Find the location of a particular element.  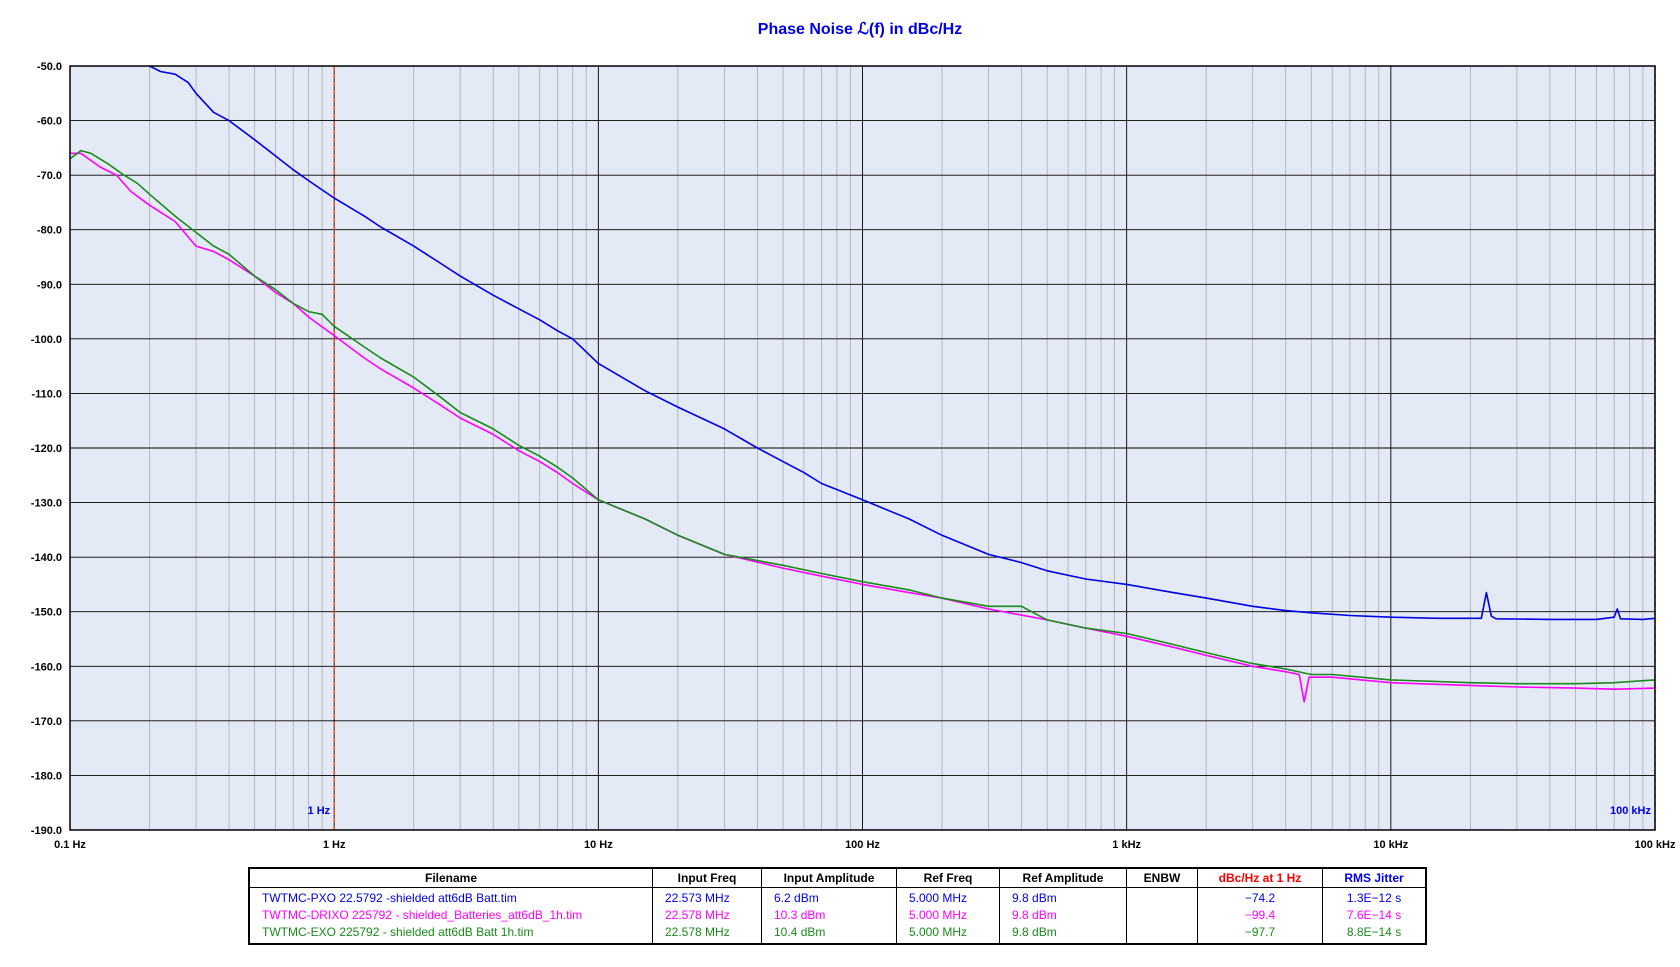

marker-label: 100 kHz is located at coordinates (1630, 811).